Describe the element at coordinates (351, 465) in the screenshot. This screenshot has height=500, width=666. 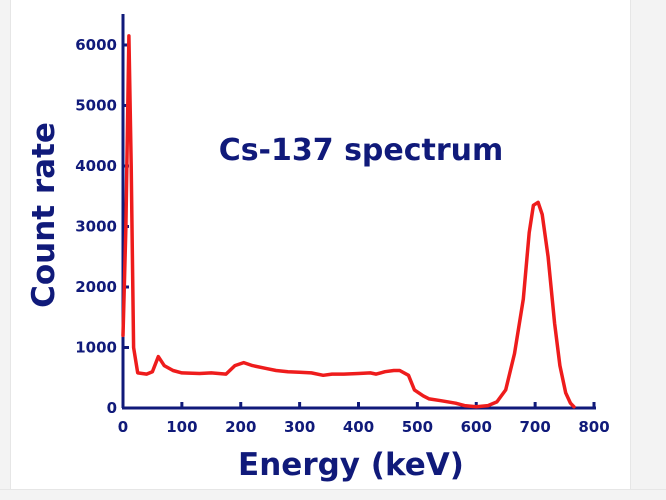
I see `x-axis-label: Energy (keV)` at that location.